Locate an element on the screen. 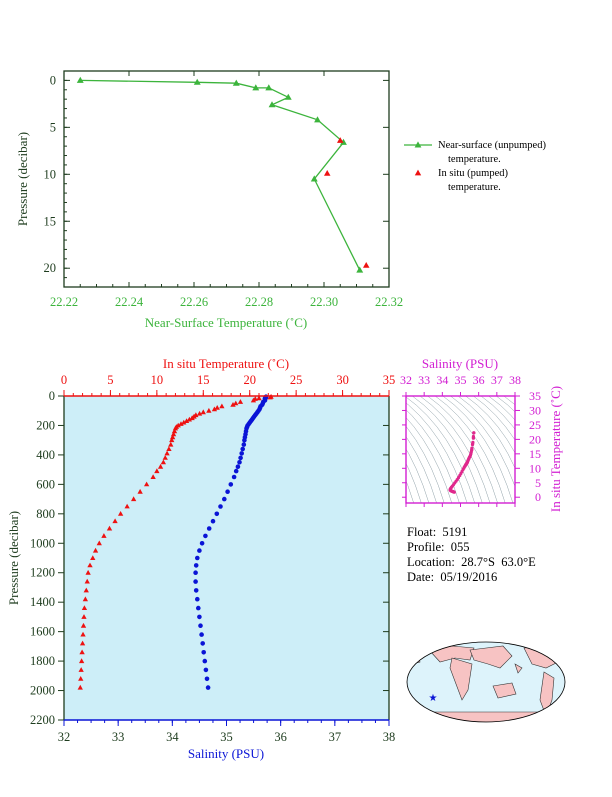  x-tick-label: 22.26 is located at coordinates (194, 302).